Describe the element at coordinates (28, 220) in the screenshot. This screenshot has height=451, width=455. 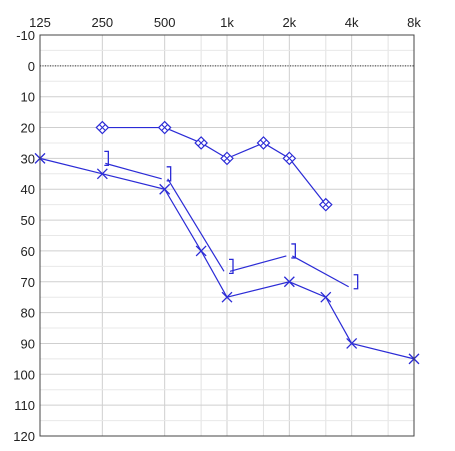
I see `y-tick-label: 50` at that location.